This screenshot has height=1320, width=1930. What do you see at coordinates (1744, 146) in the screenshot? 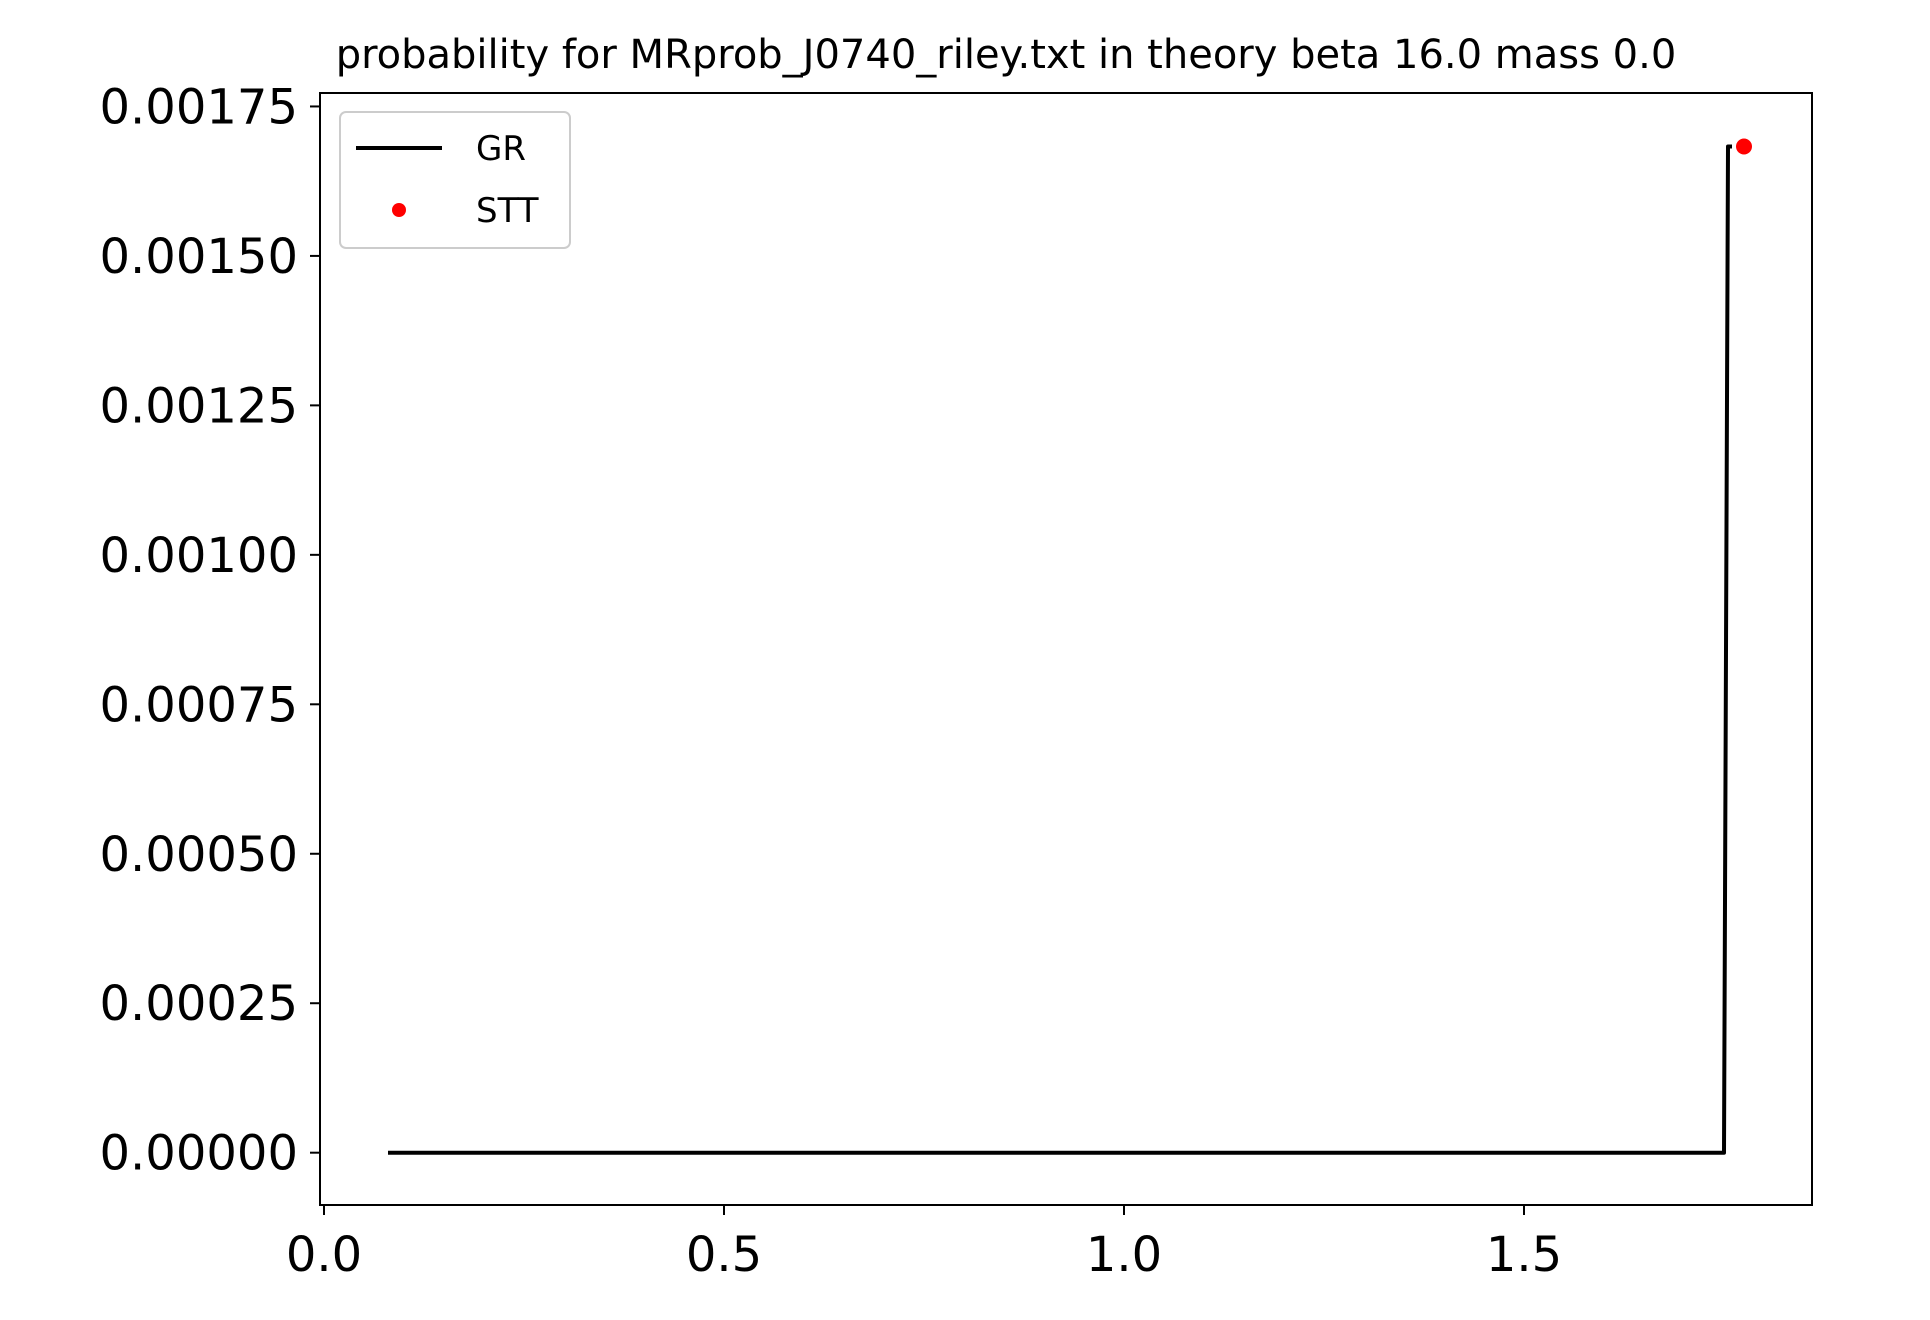
I see `series-point-stt` at bounding box center [1744, 146].